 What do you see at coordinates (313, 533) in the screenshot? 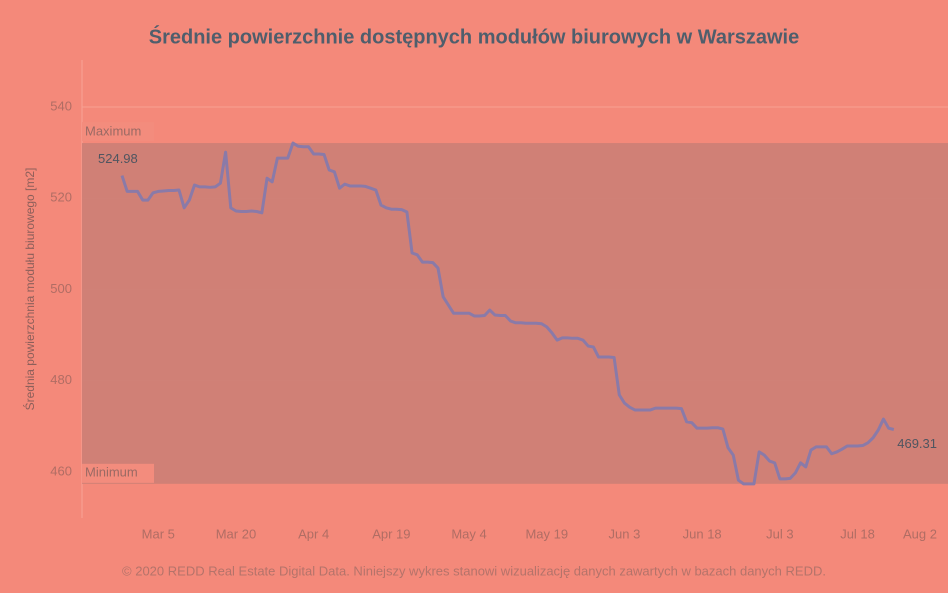
I see `x-tick-label: Apr 4` at bounding box center [313, 533].